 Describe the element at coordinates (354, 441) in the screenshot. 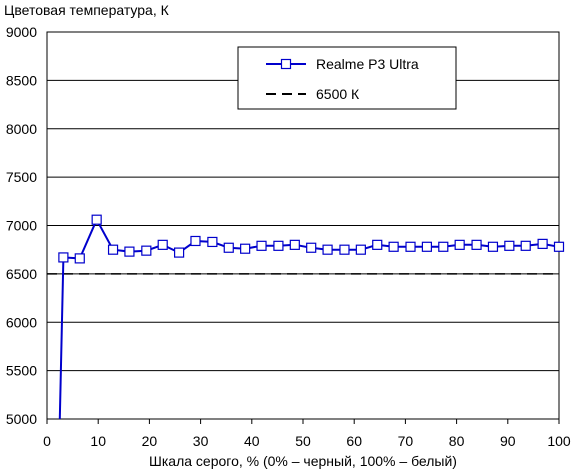

I see `x-tick-label: 60` at that location.